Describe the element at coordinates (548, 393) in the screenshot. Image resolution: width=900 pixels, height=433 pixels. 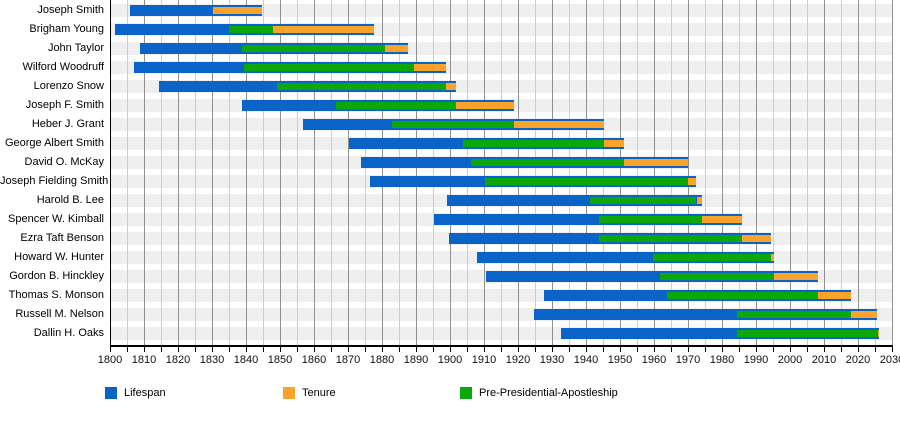
I see `legend-label-apostleship: Pre-Presidential-Apostleship` at that location.